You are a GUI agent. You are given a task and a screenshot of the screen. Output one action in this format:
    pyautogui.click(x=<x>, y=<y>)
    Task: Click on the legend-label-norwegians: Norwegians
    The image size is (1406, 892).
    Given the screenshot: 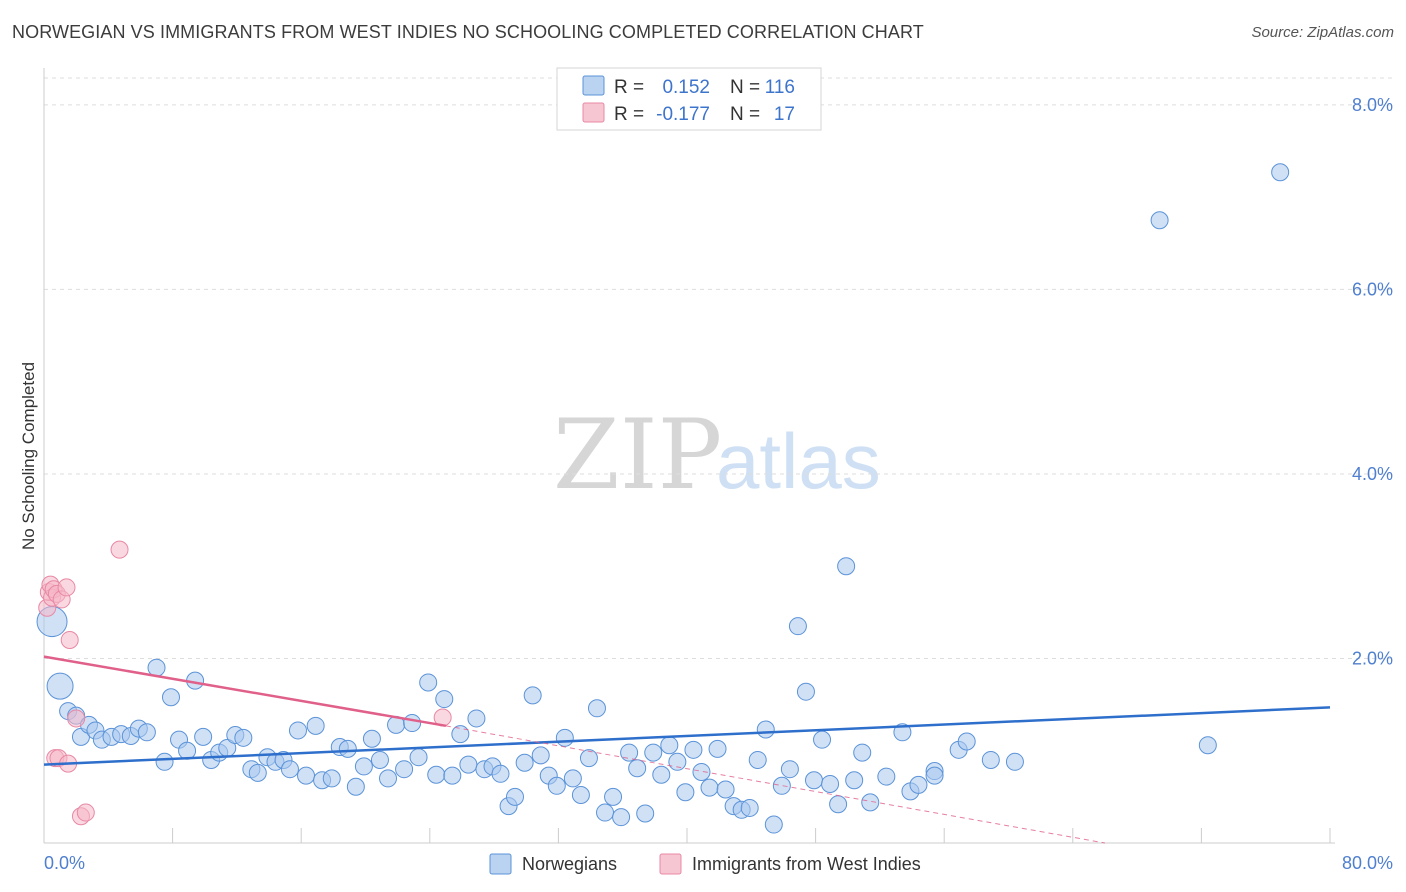 What is the action you would take?
    pyautogui.click(x=569, y=864)
    